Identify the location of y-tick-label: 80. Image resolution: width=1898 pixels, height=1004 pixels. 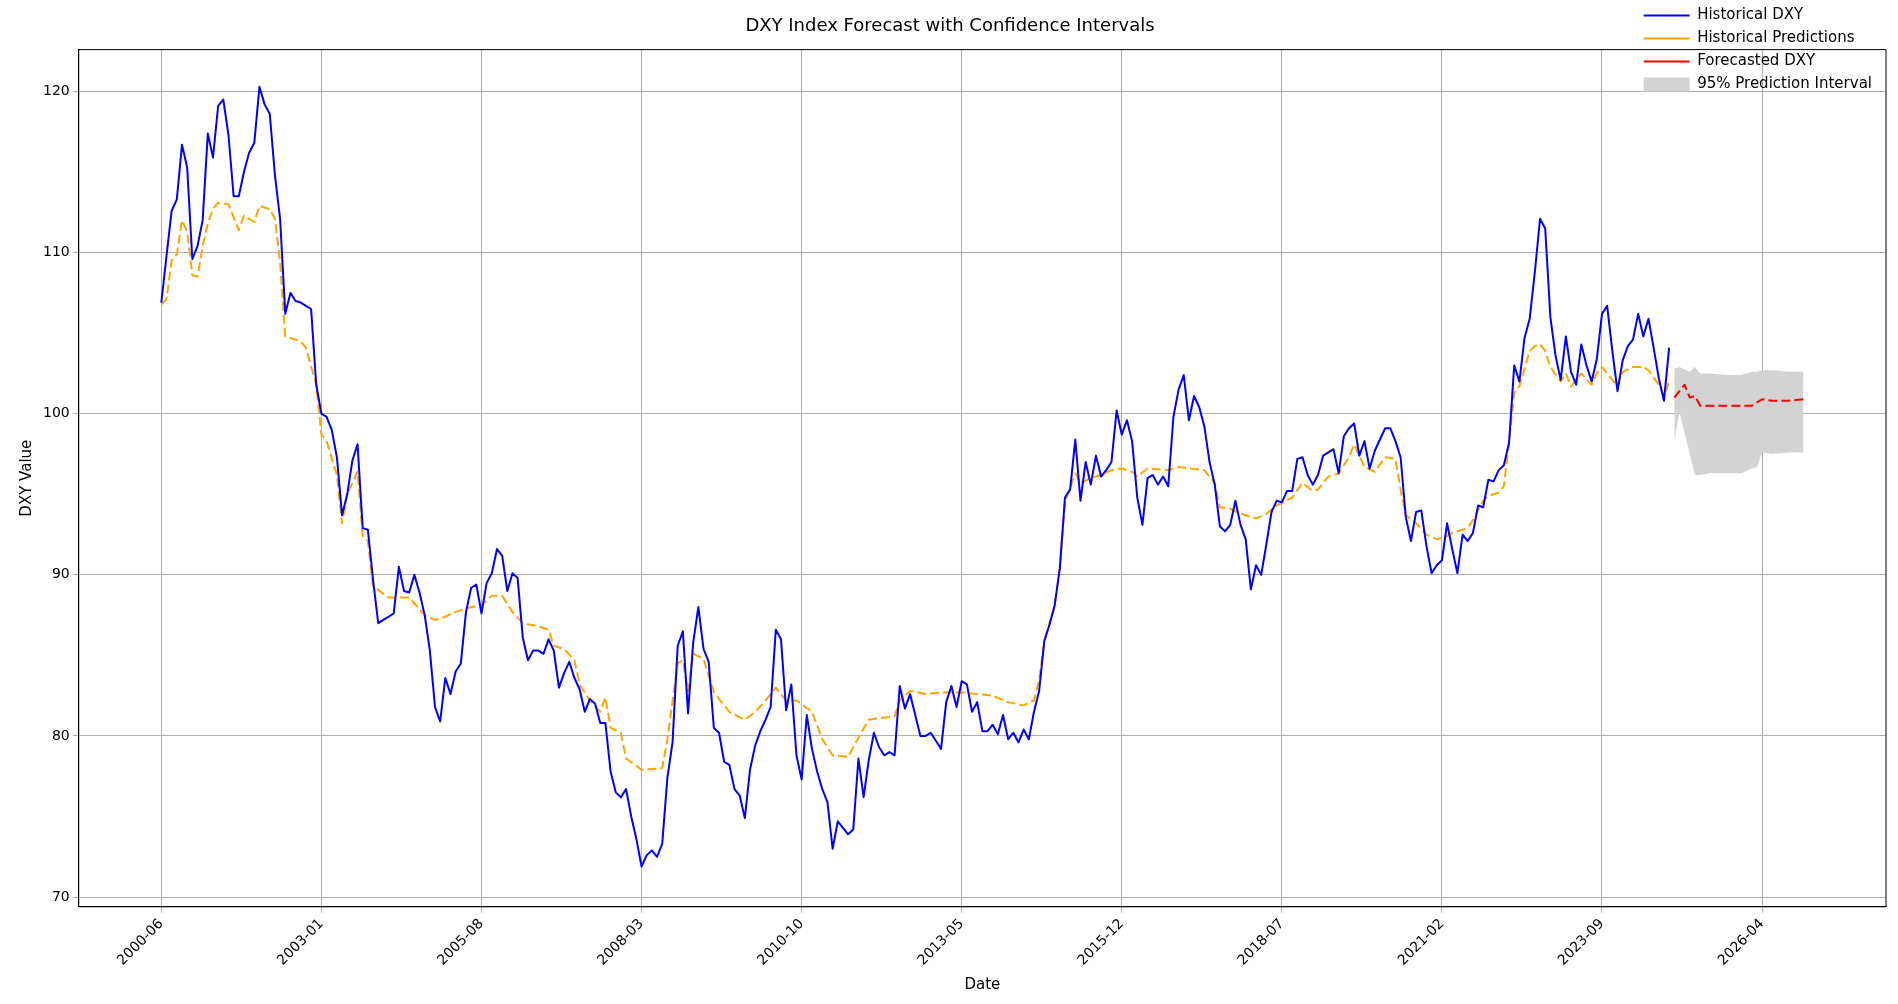
(60, 734).